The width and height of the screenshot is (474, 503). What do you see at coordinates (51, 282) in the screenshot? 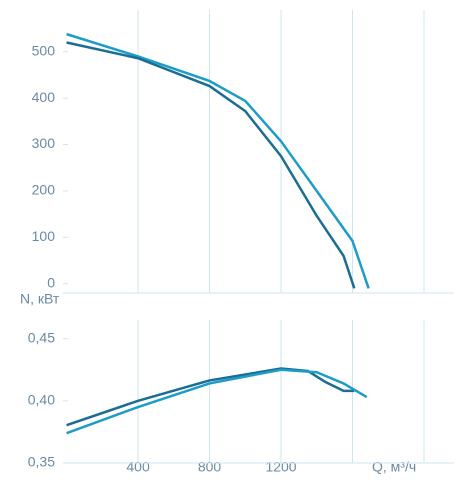
I see `y-tick-label: 0` at bounding box center [51, 282].